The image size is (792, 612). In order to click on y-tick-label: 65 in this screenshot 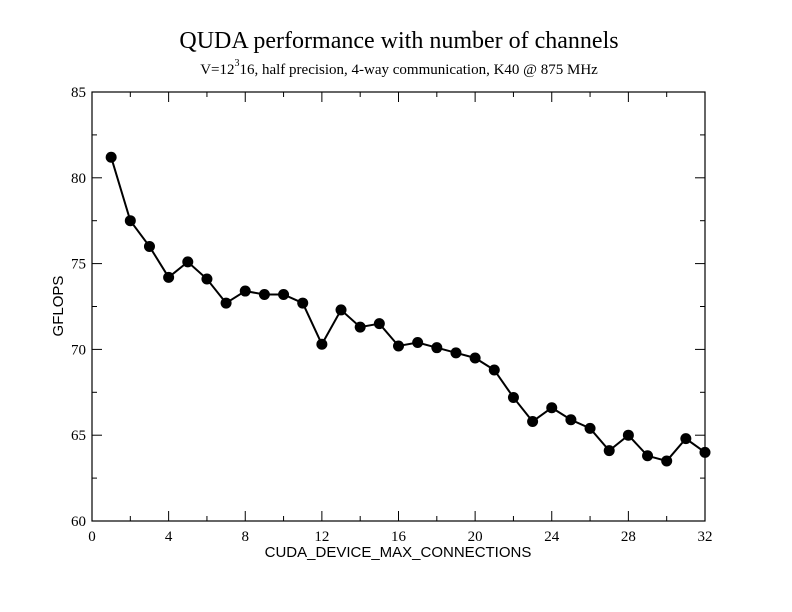, I will do `click(78, 436)`.